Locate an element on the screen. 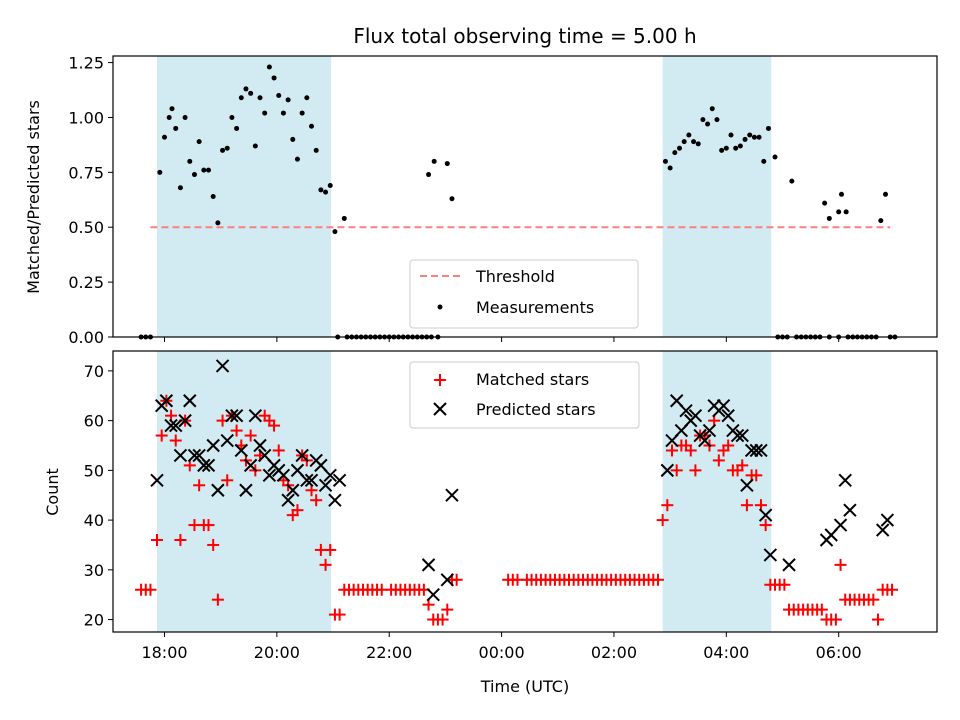 This screenshot has height=720, width=960. legend-matched-label: Matched stars is located at coordinates (532, 379).